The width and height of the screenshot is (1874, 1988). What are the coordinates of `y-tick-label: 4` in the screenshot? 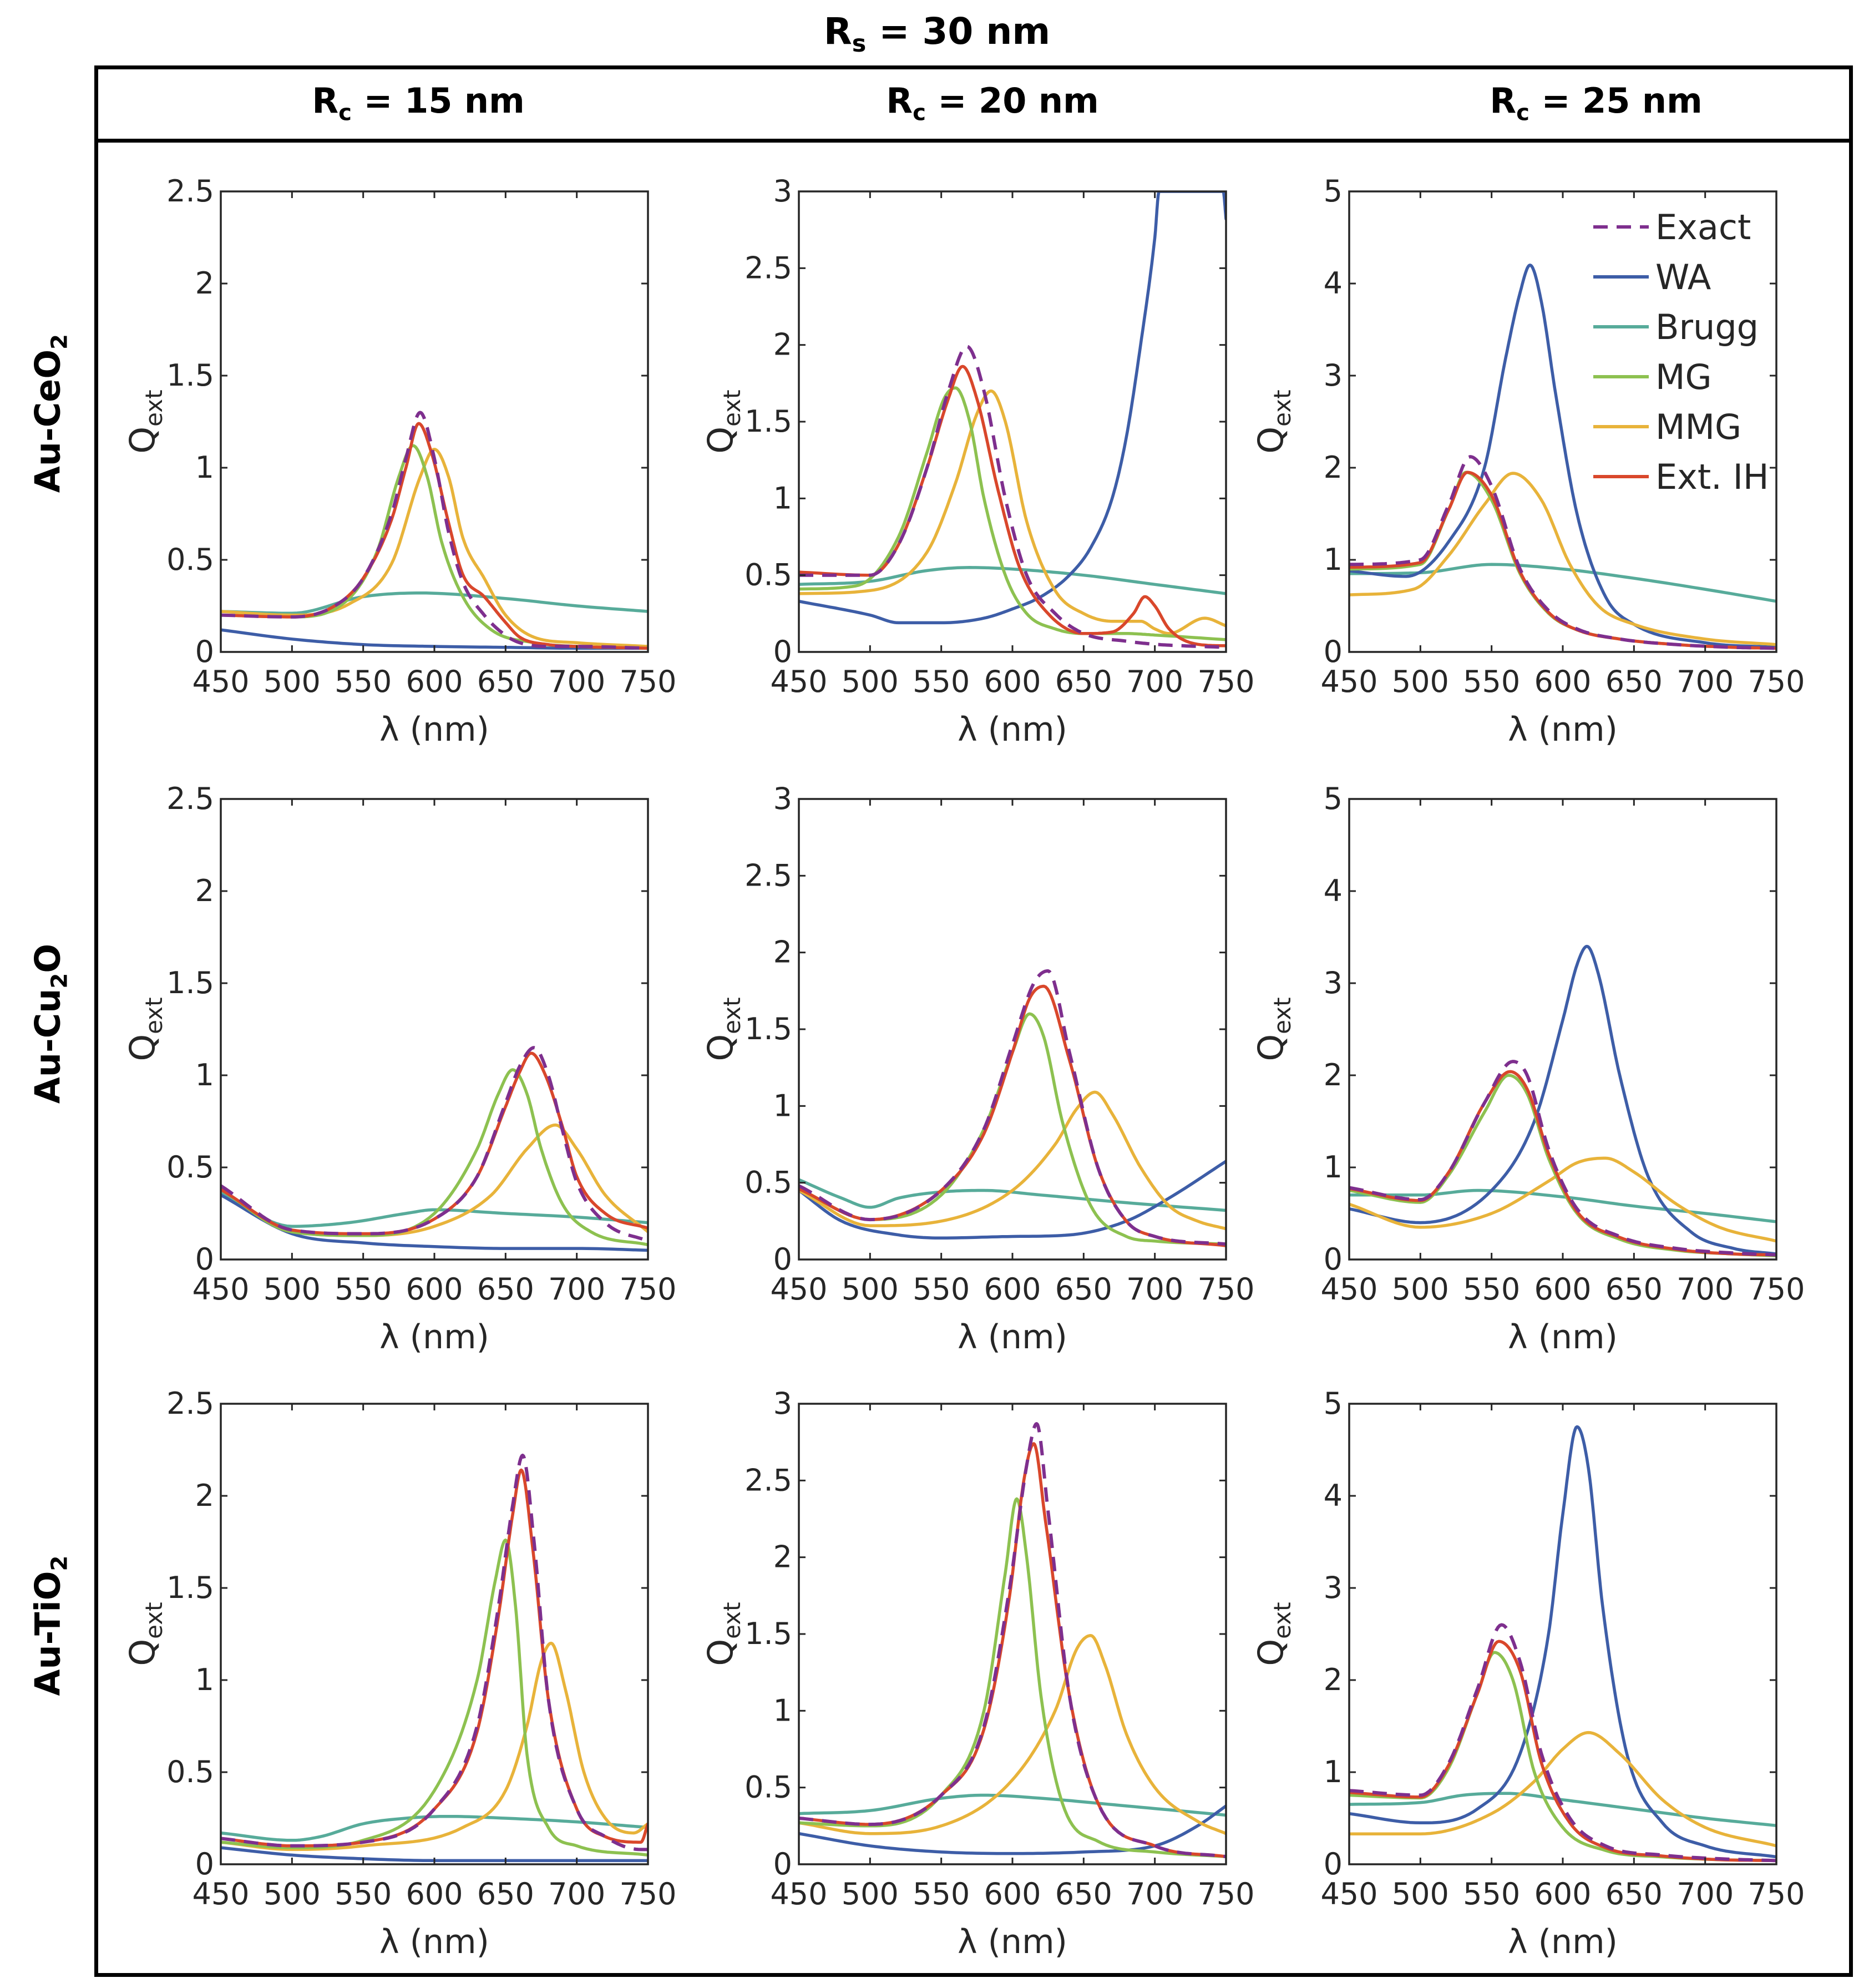 It's located at (1333, 890).